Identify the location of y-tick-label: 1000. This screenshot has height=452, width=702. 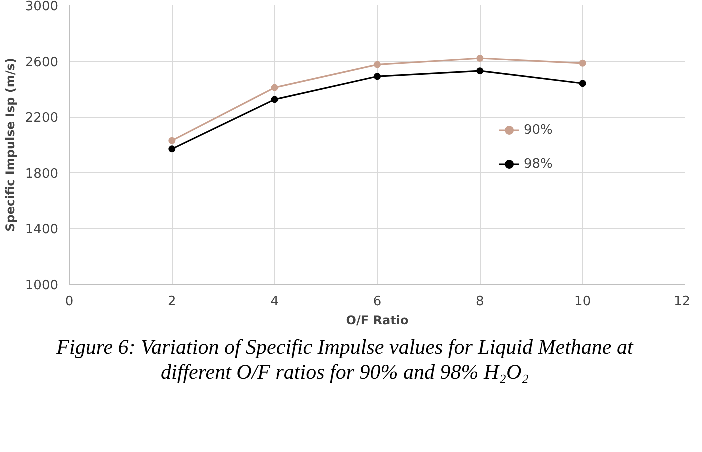
(42, 286).